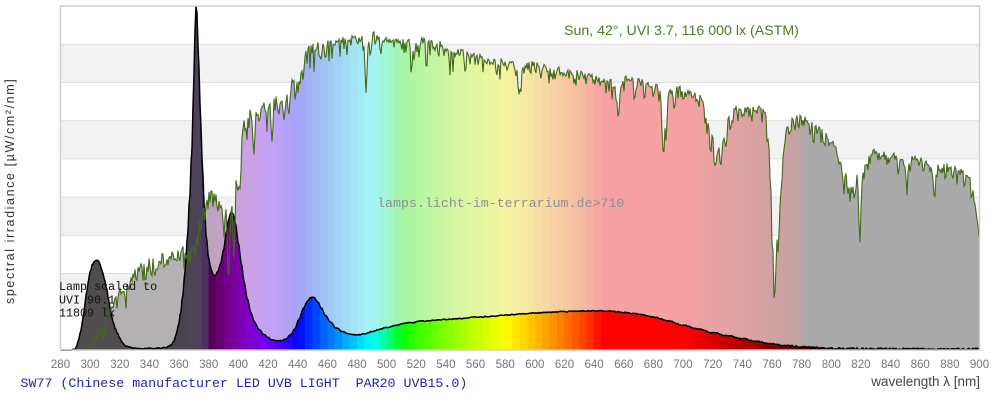 This screenshot has height=405, width=1000. What do you see at coordinates (831, 365) in the screenshot?
I see `svg-text: 800` at bounding box center [831, 365].